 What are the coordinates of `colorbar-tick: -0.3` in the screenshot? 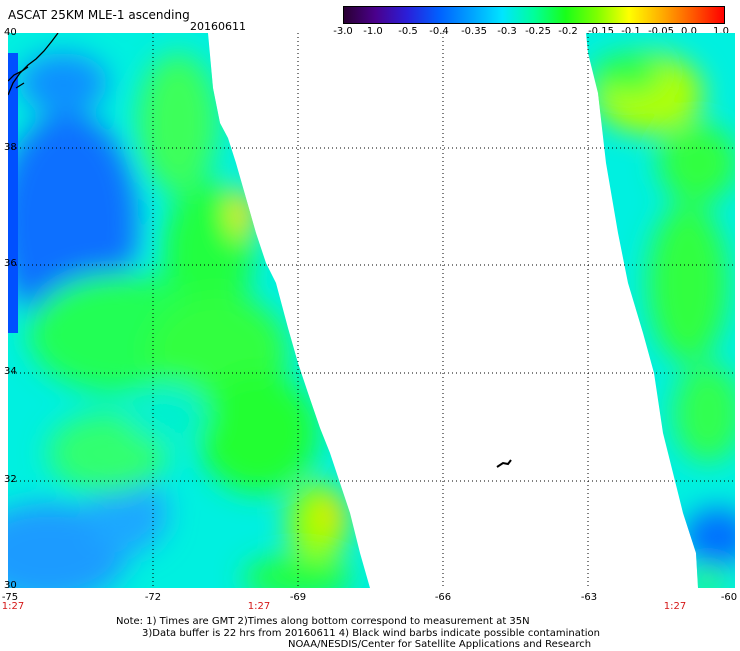 It's located at (507, 31).